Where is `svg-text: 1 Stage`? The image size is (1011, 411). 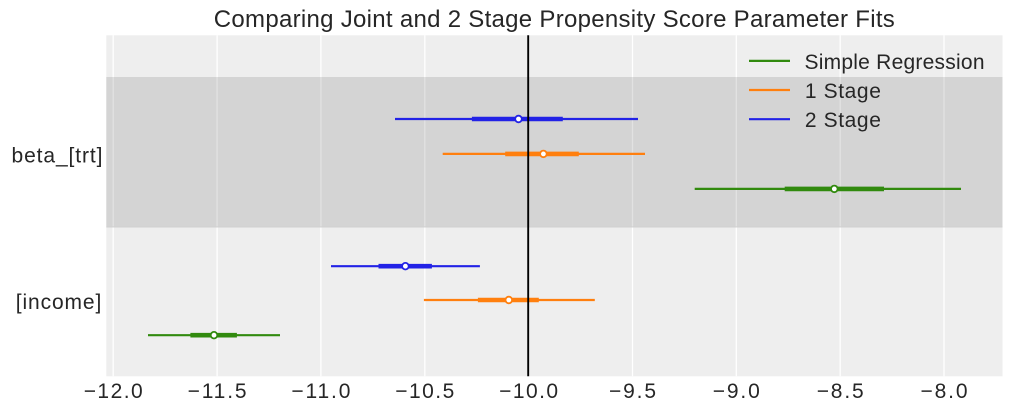 svg-text: 1 Stage is located at coordinates (843, 91).